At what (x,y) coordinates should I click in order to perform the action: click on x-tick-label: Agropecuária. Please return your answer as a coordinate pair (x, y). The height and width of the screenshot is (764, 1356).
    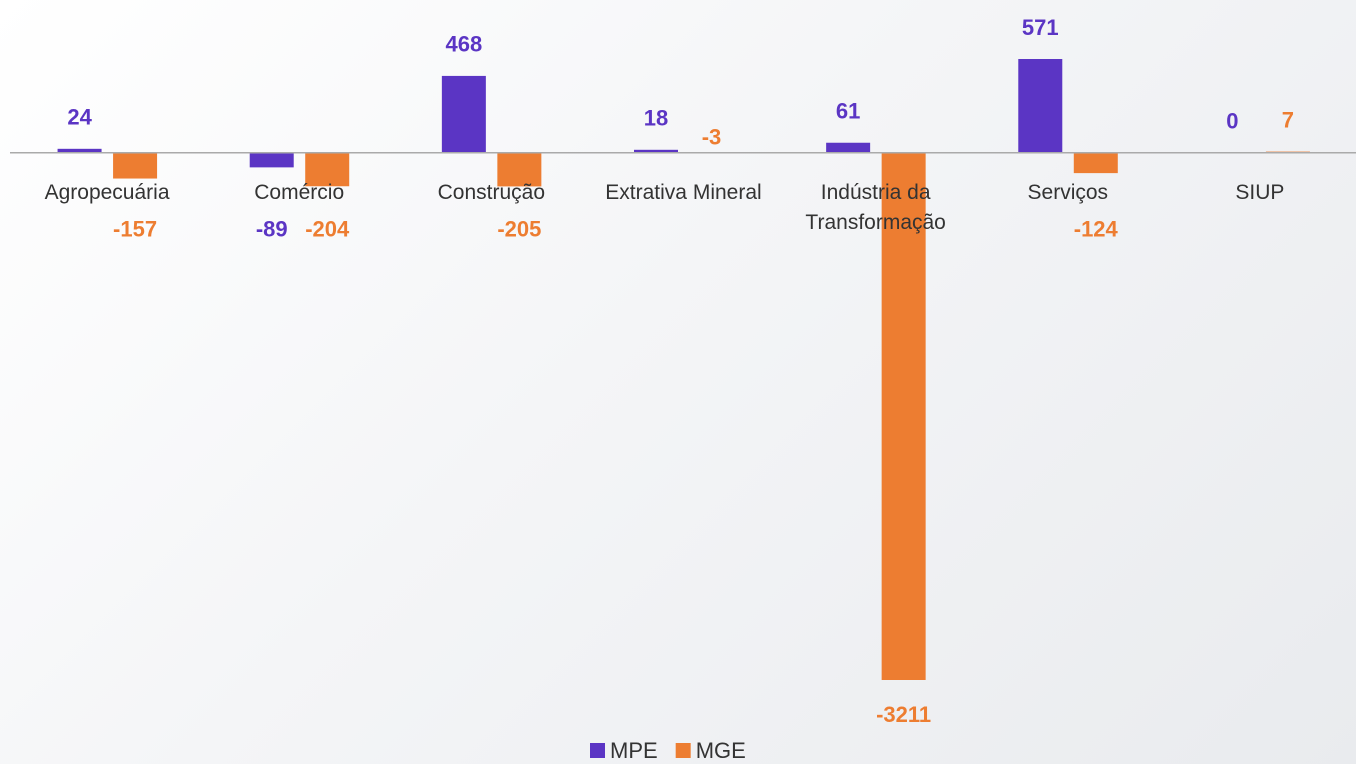
    Looking at the image, I should click on (107, 192).